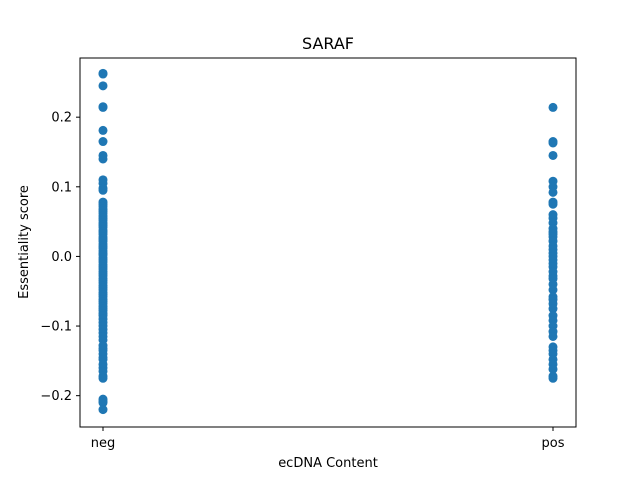 This screenshot has height=480, width=640. What do you see at coordinates (24, 242) in the screenshot?
I see `y-axis-label: Essentiality score` at bounding box center [24, 242].